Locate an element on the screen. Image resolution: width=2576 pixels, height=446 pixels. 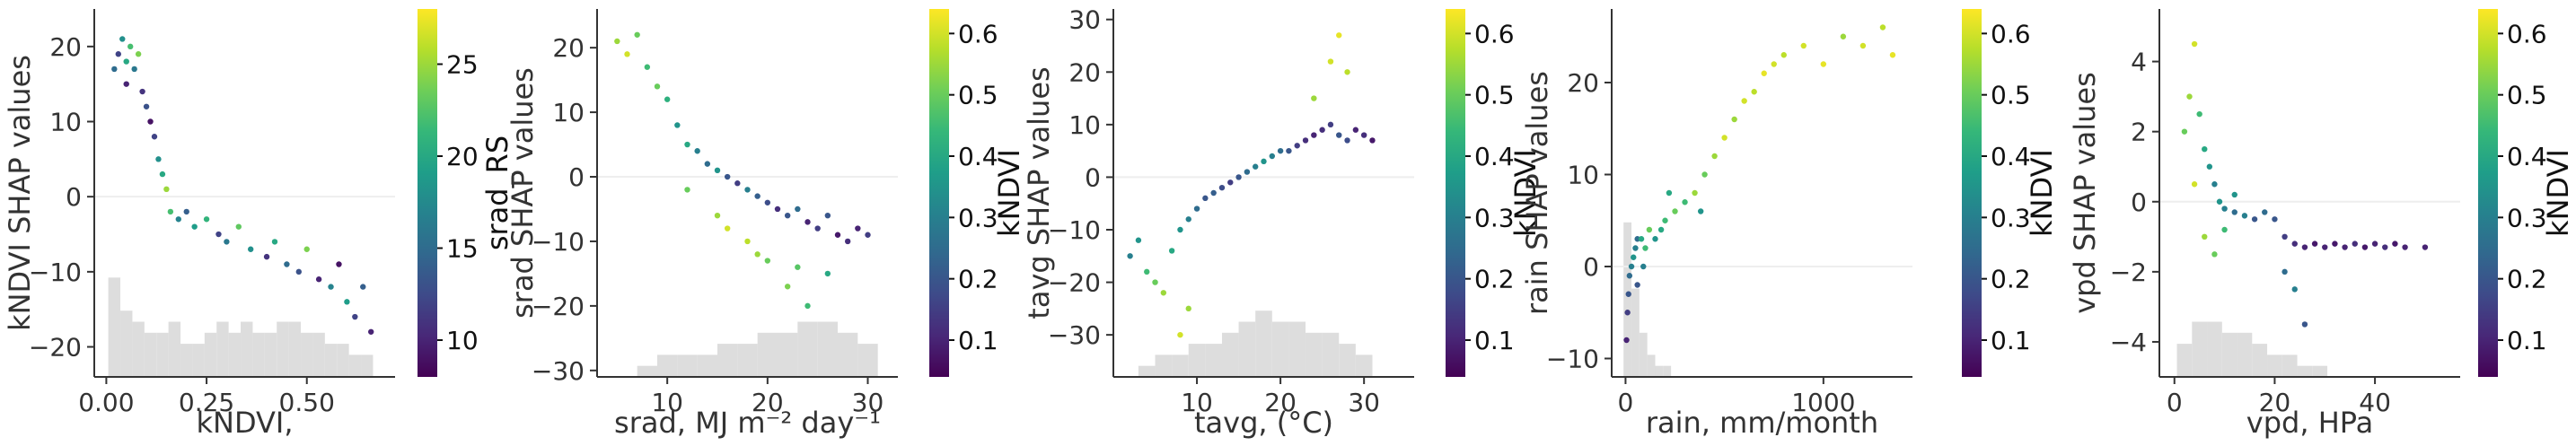
x-axis-label: tavg, (°C) is located at coordinates (1264, 423).